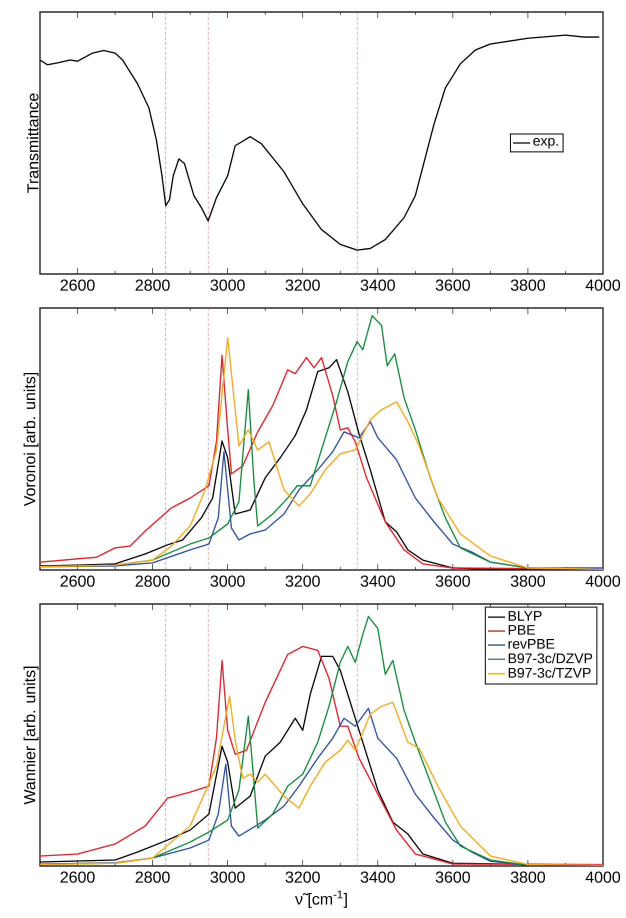  Describe the element at coordinates (31, 439) in the screenshot. I see `y-axis-title: Voronoi [arb. units]` at that location.